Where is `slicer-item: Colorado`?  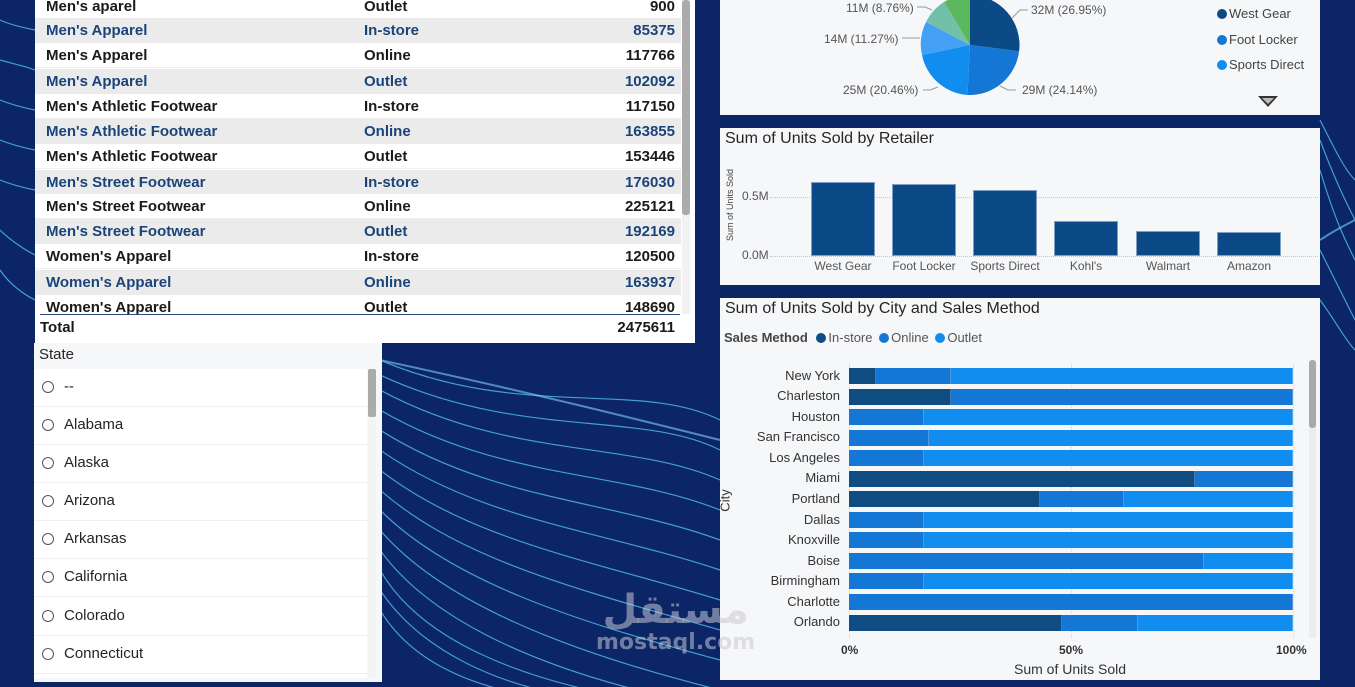 slicer-item: Colorado is located at coordinates (200, 617).